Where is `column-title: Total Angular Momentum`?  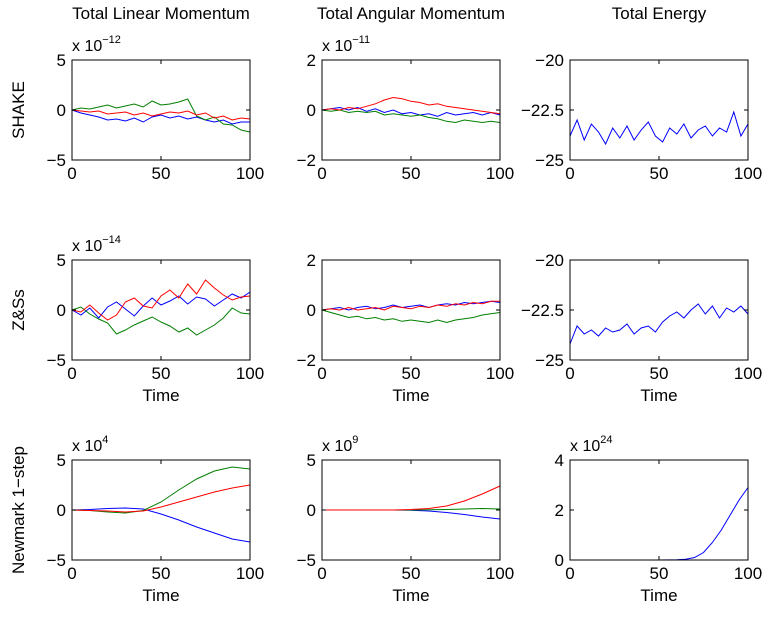
column-title: Total Angular Momentum is located at coordinates (411, 13).